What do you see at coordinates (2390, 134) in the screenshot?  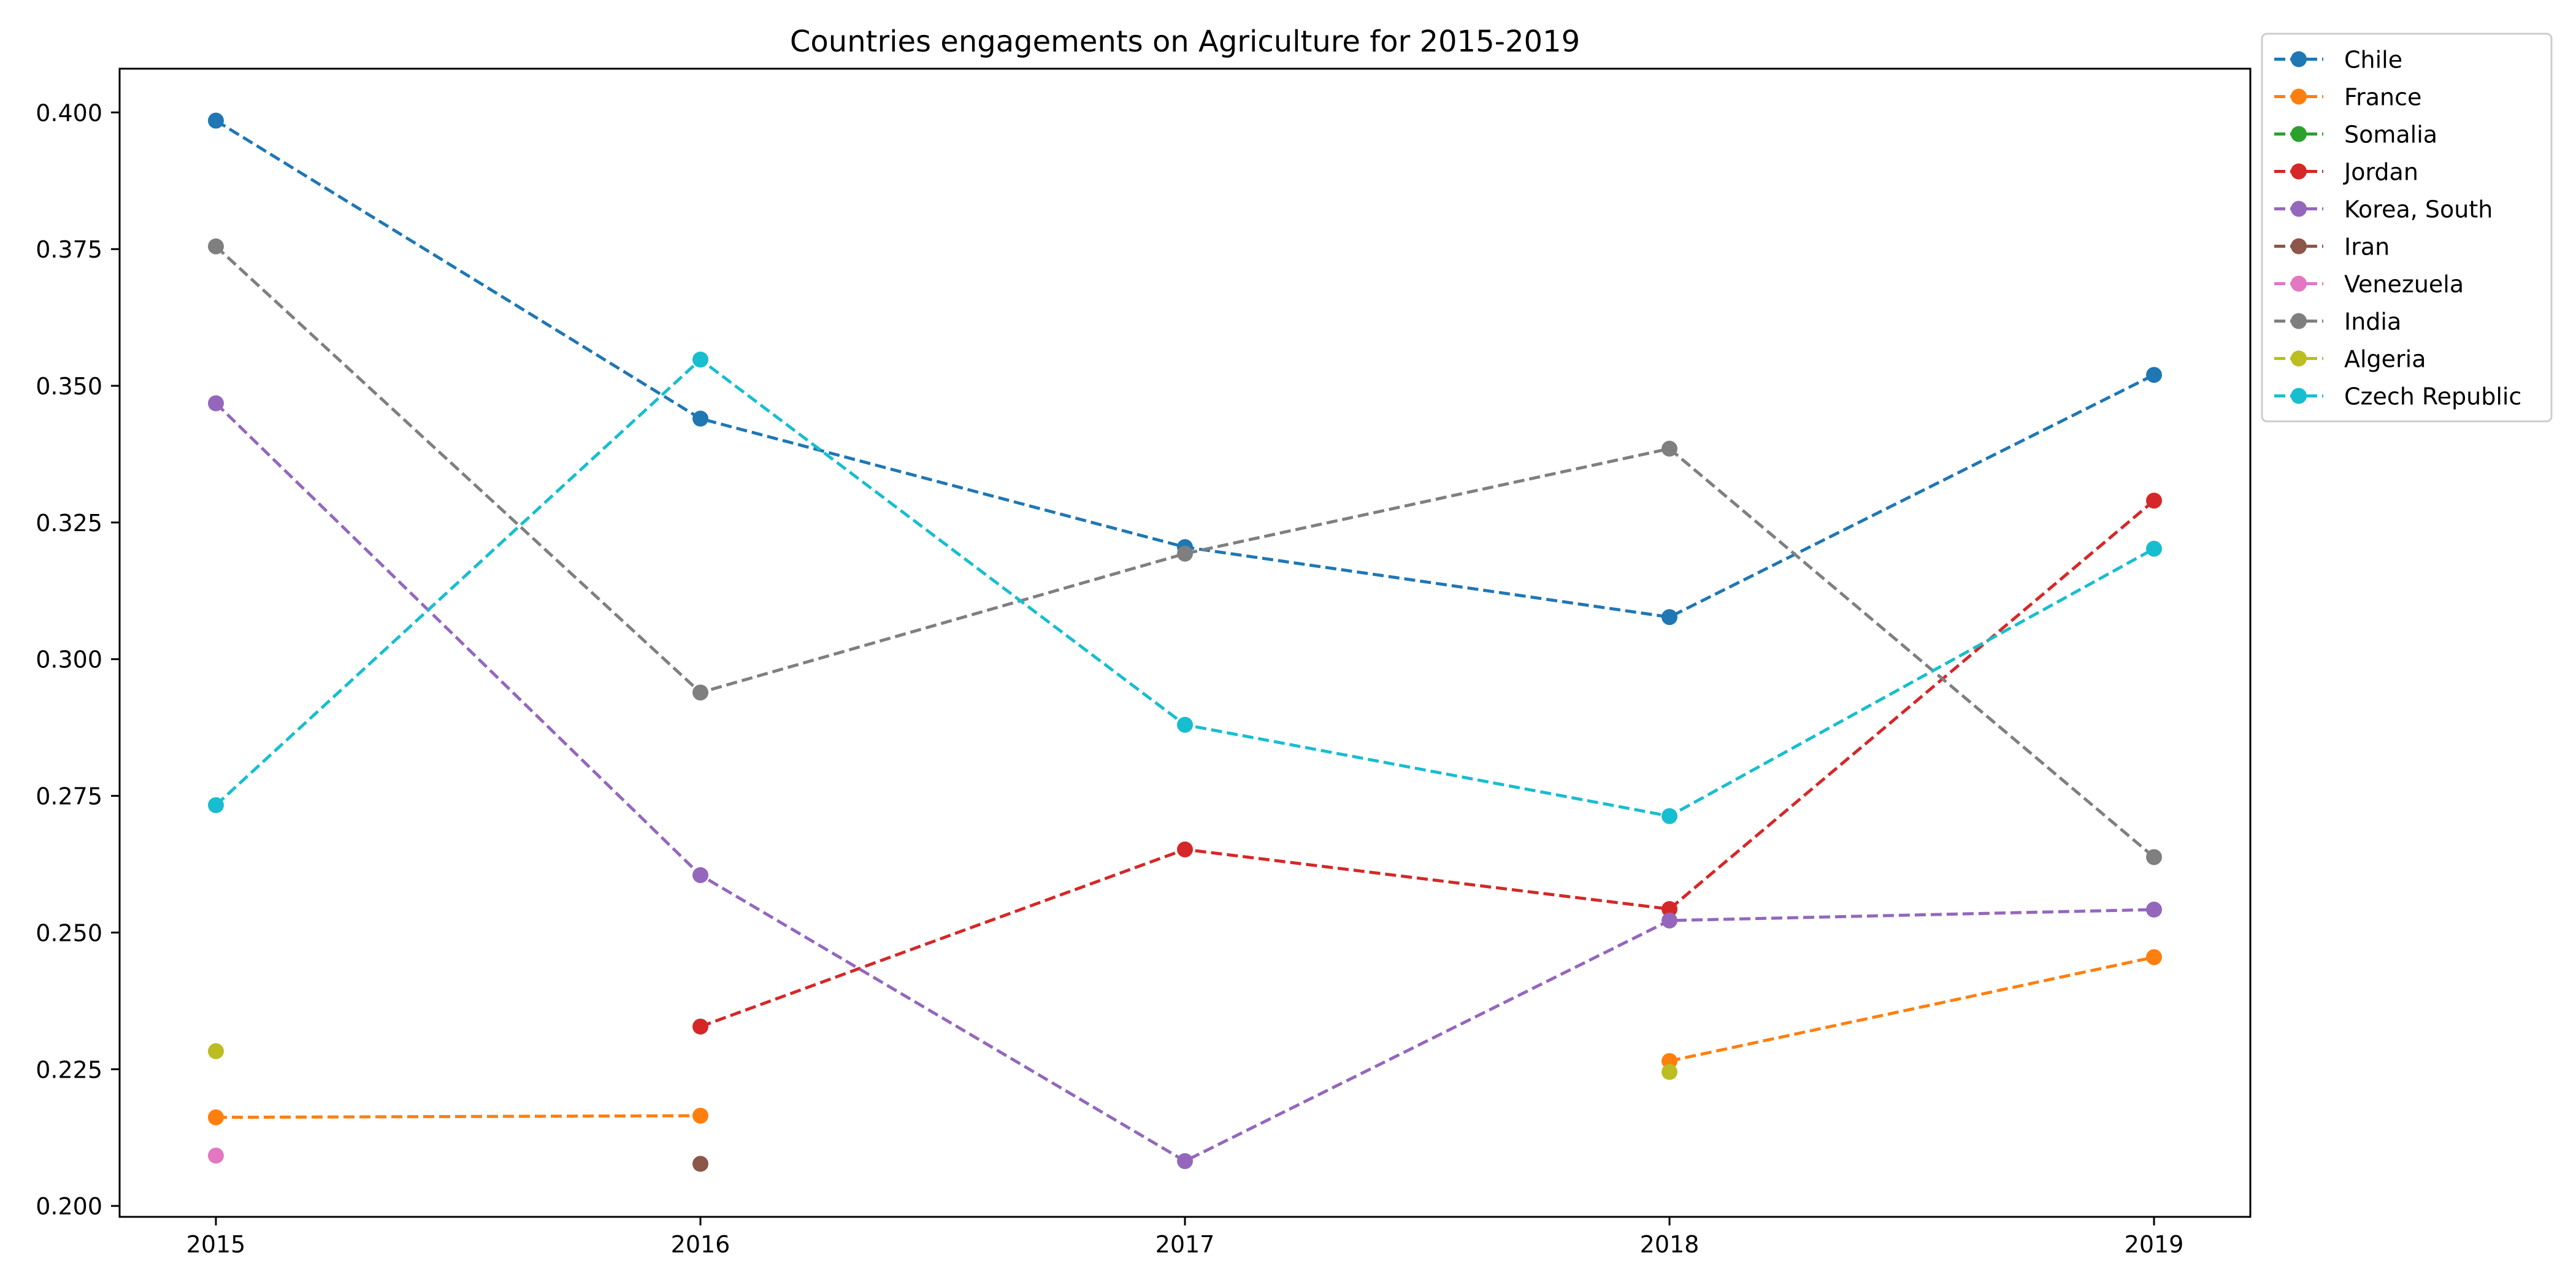 I see `legend-label-somalia: Somalia` at bounding box center [2390, 134].